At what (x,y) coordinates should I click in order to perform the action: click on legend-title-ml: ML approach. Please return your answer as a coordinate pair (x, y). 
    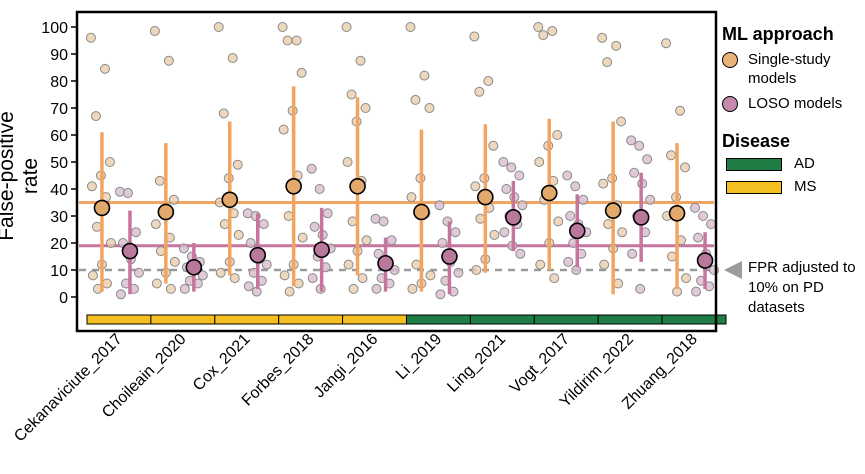
    Looking at the image, I should click on (778, 34).